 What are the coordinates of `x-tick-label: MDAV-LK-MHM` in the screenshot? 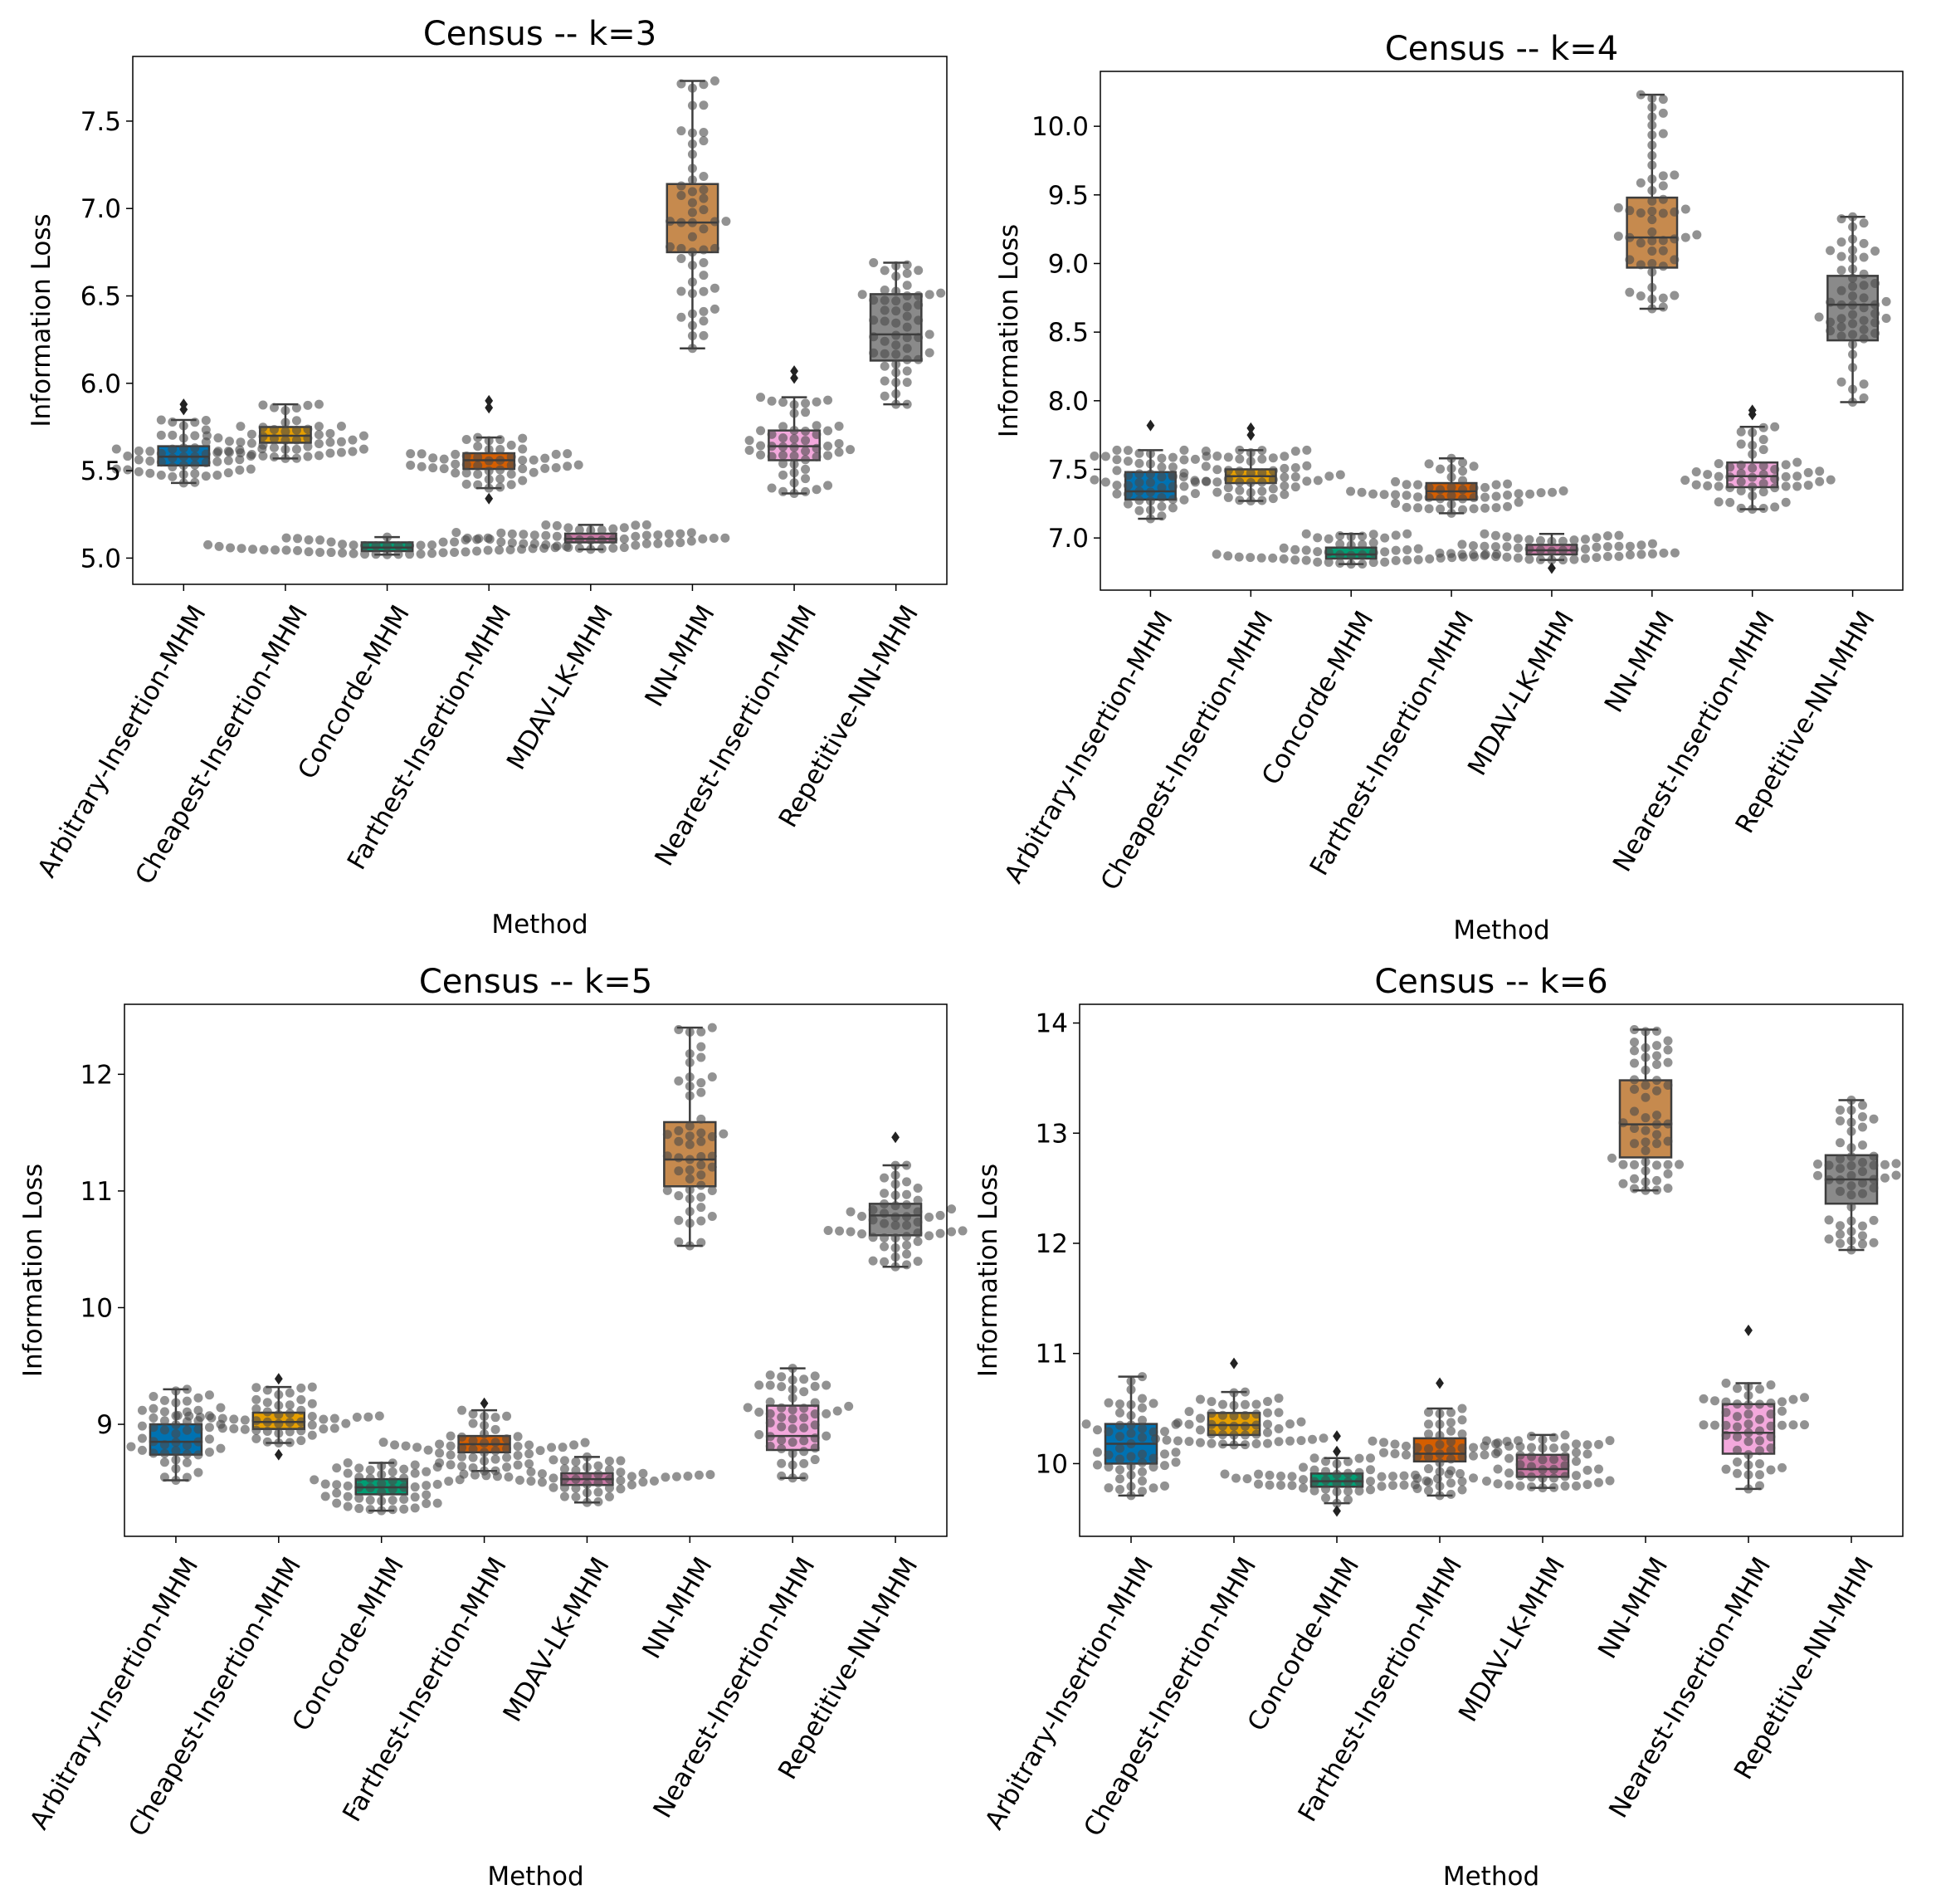 It's located at (556, 1639).